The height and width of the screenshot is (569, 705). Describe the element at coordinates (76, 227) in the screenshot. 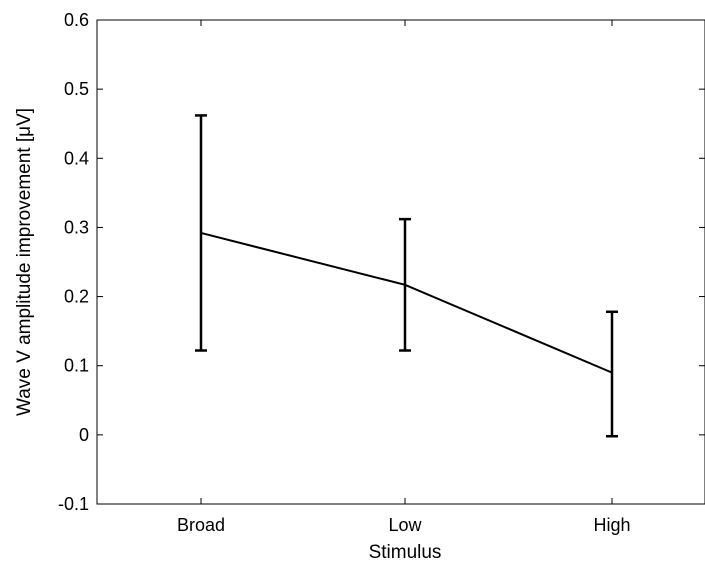

I see `y-tick-label: 0.3` at that location.